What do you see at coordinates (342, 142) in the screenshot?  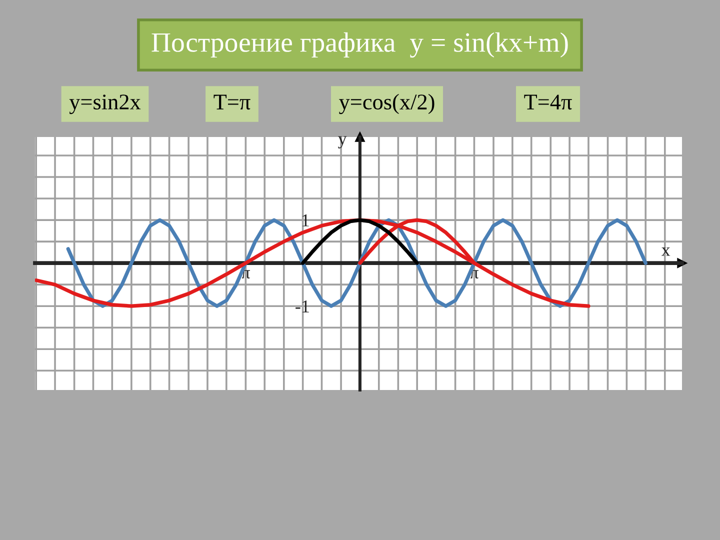 I see `y-axis-title: y` at bounding box center [342, 142].